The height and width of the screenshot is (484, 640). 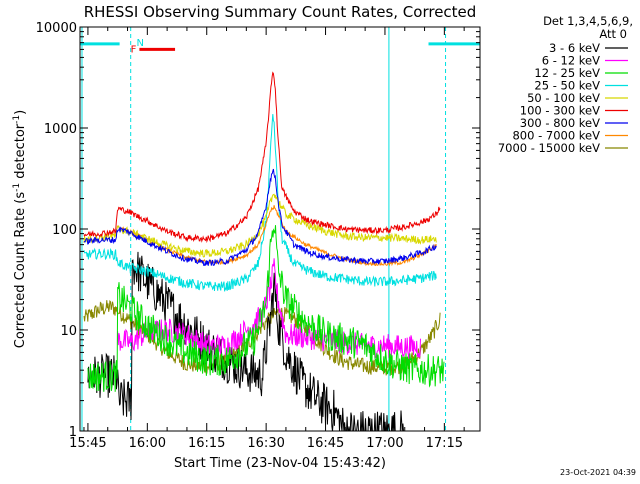 What do you see at coordinates (384, 443) in the screenshot?
I see `x-tick-label: 17:00` at bounding box center [384, 443].